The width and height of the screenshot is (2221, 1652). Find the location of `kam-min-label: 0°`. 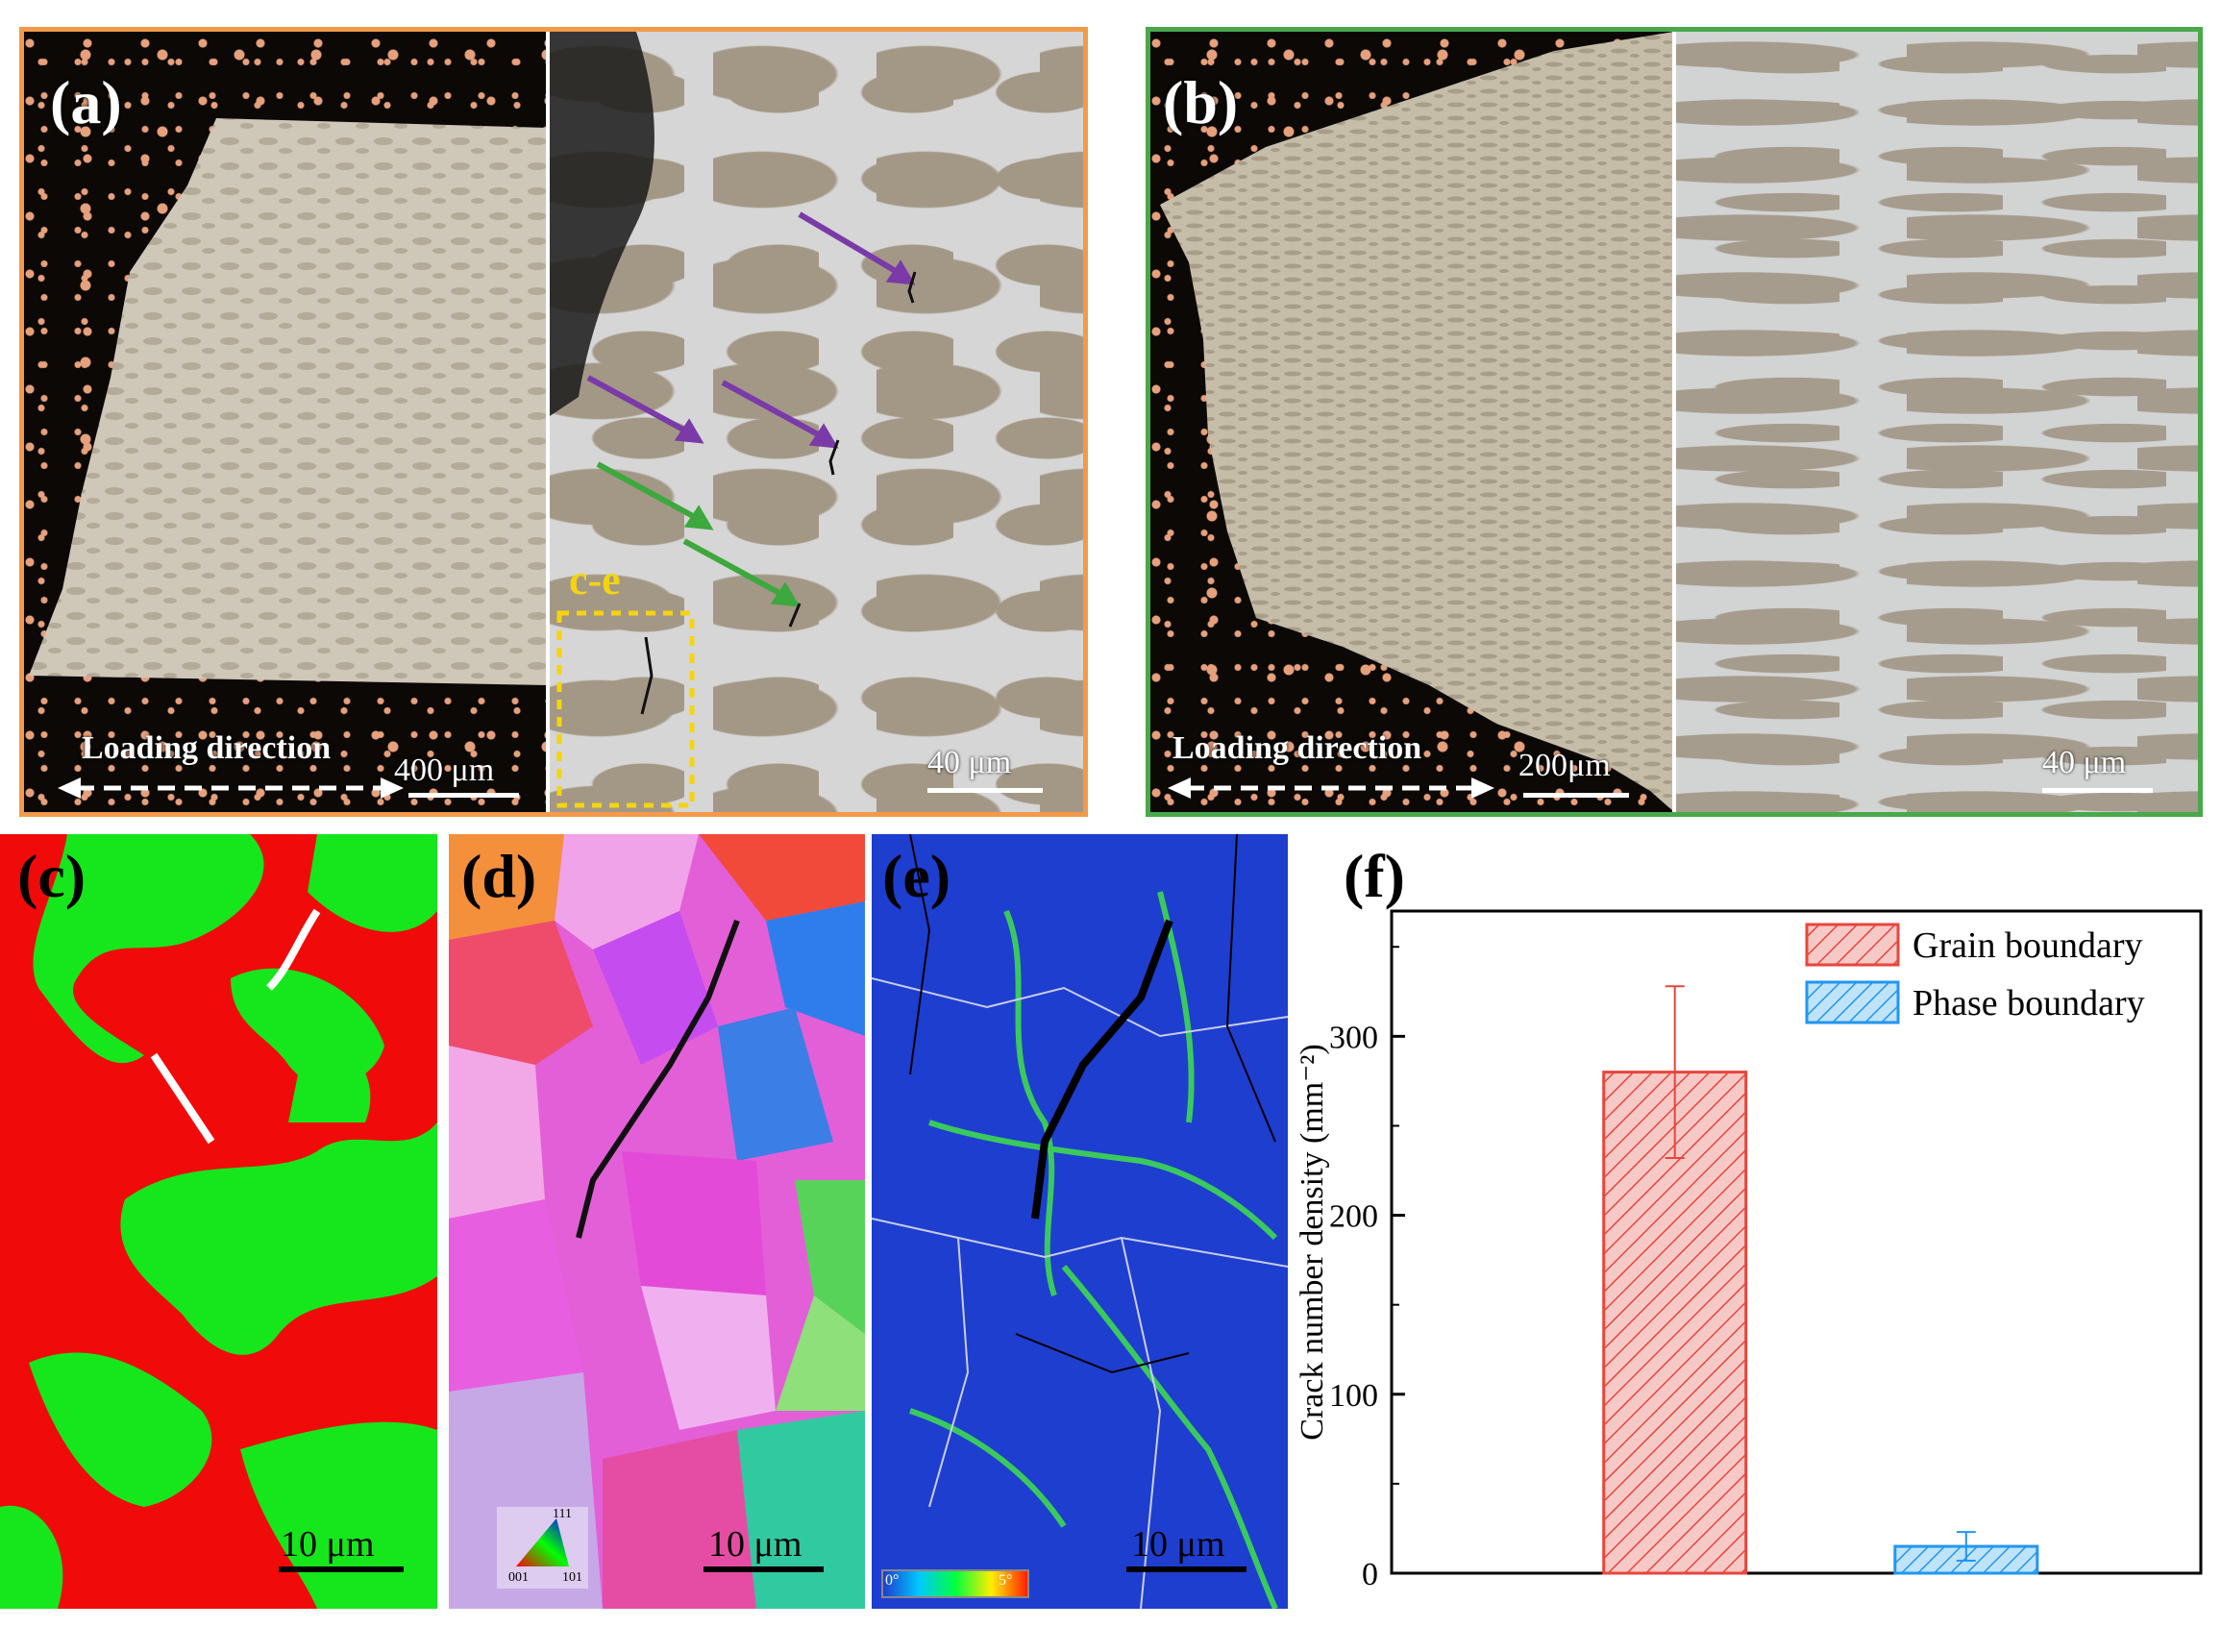

kam-min-label: 0° is located at coordinates (892, 1580).